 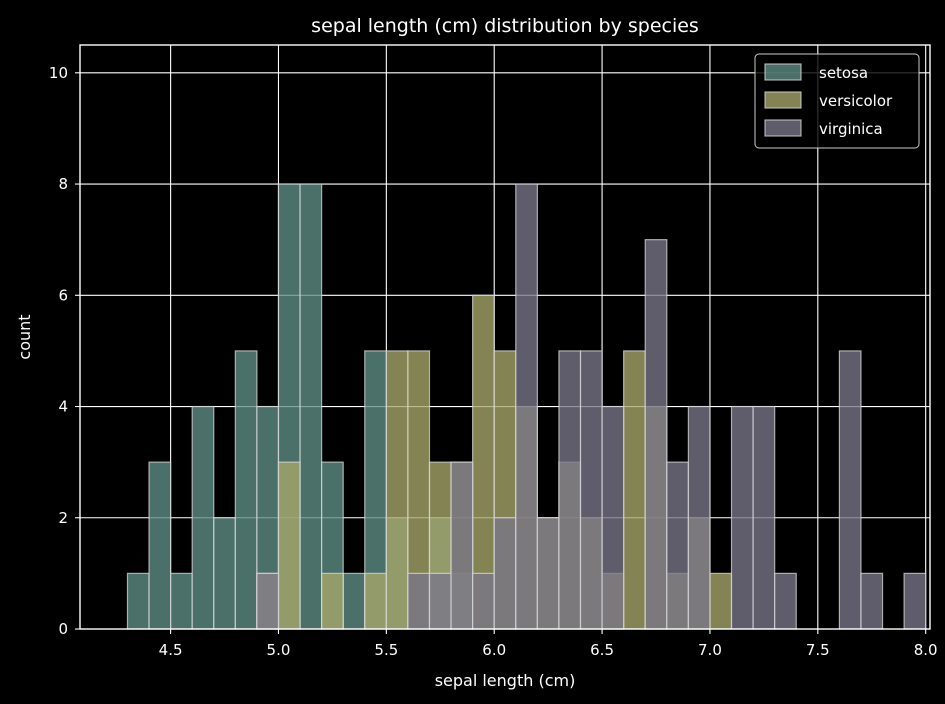 I want to click on y-axis-label: count, so click(x=24, y=336).